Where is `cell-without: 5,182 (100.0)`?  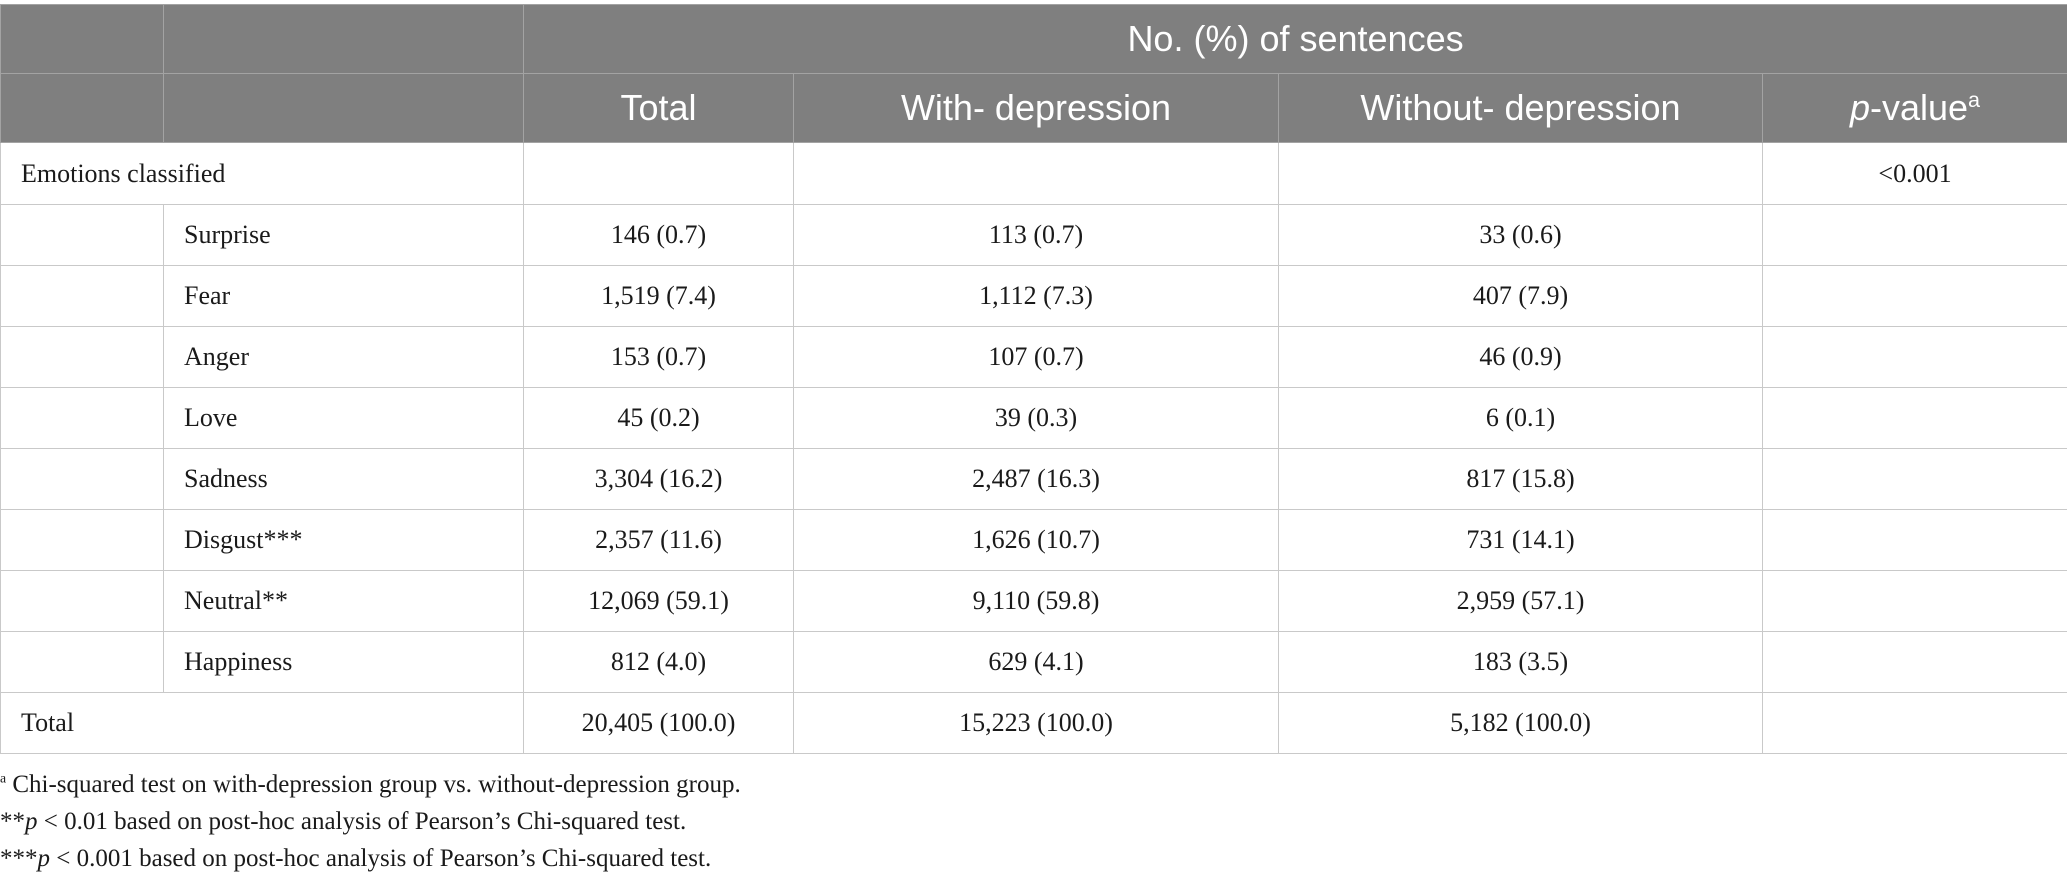
cell-without: 5,182 (100.0) is located at coordinates (1520, 723).